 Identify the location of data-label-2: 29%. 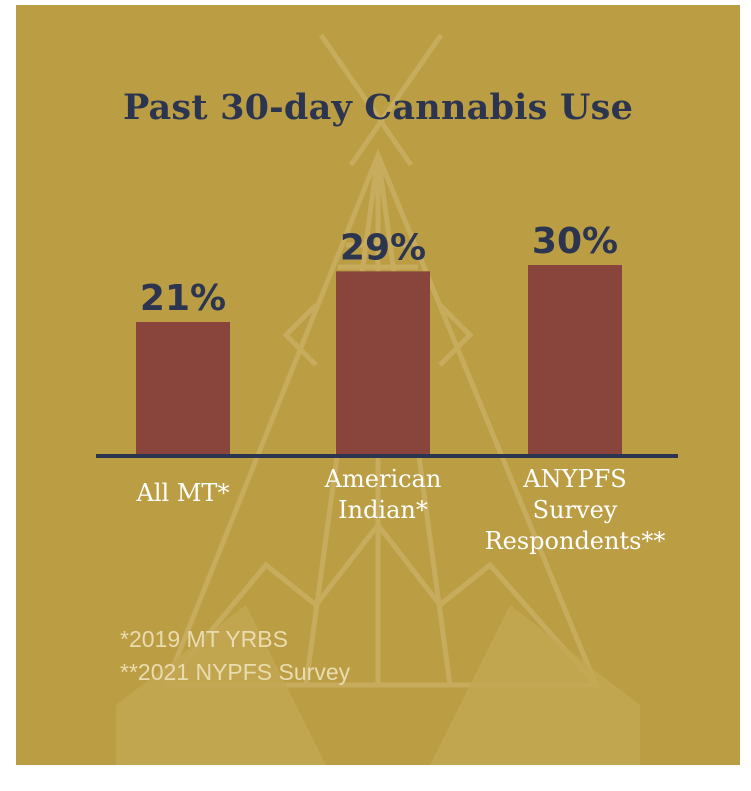
(383, 247).